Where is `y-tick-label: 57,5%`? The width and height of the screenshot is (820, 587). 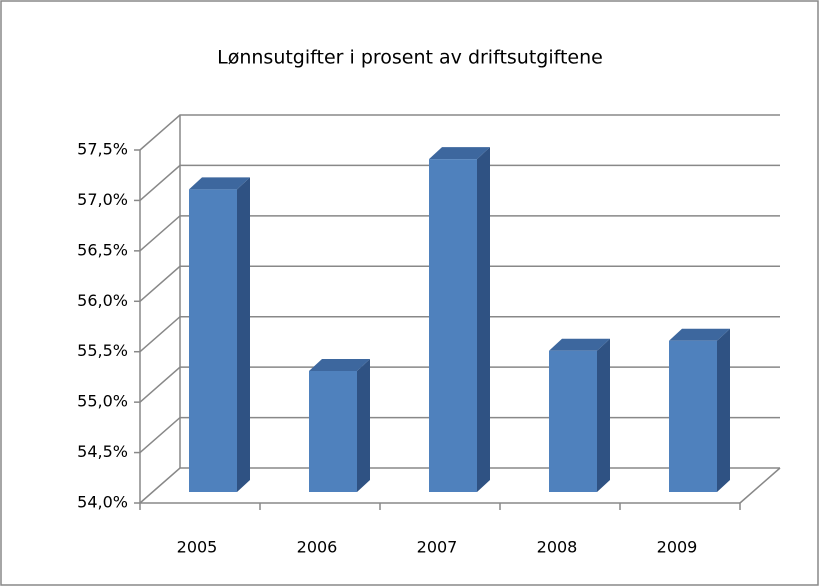
y-tick-label: 57,5% is located at coordinates (102, 149).